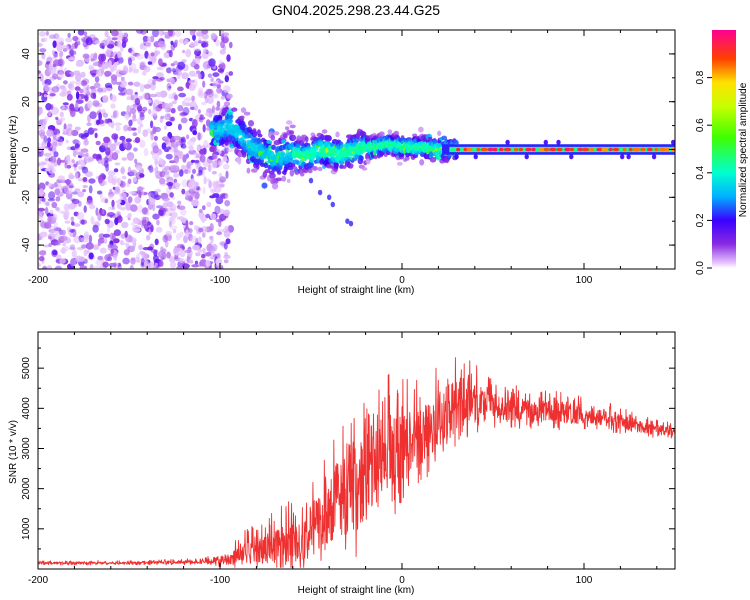 The height and width of the screenshot is (600, 750). What do you see at coordinates (26, 408) in the screenshot?
I see `y-tick-label: 4000` at bounding box center [26, 408].